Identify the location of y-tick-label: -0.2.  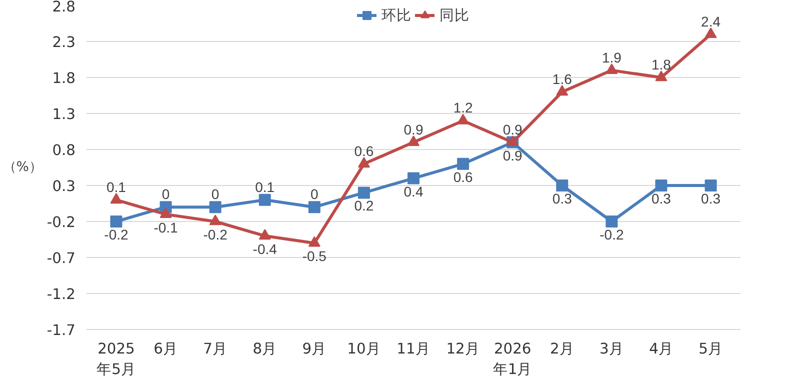
(61, 222).